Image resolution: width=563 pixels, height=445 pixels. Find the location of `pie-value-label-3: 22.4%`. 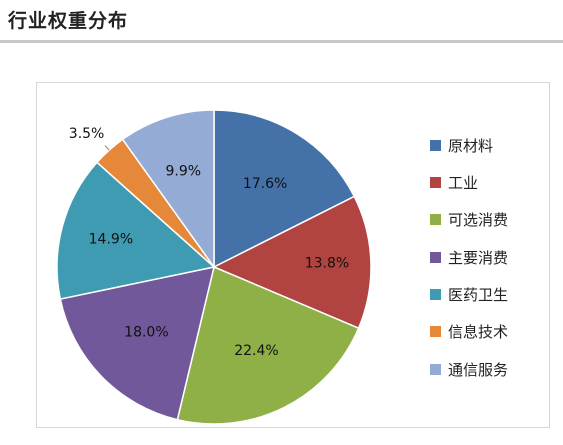

pie-value-label-3: 22.4% is located at coordinates (256, 351).